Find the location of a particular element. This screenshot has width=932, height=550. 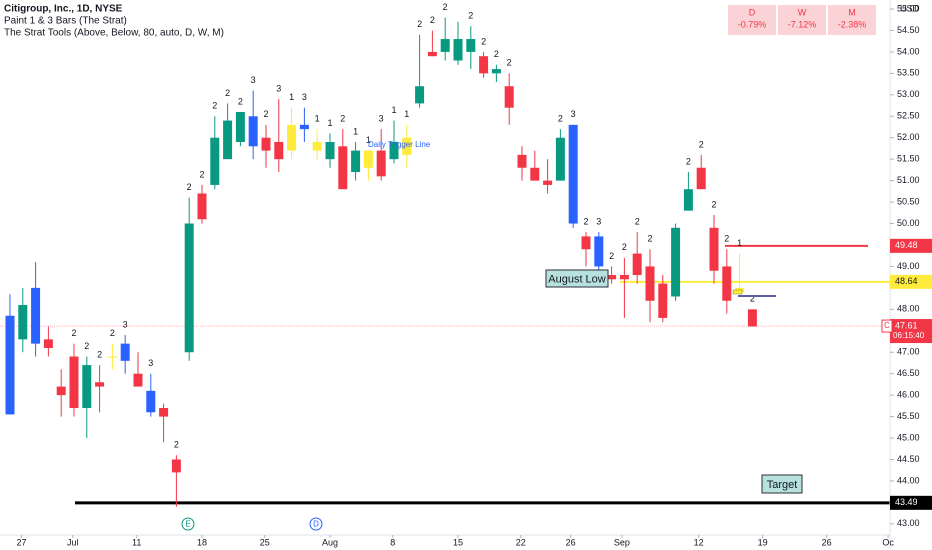

y-tick-label: 55.00 is located at coordinates (908, 8).